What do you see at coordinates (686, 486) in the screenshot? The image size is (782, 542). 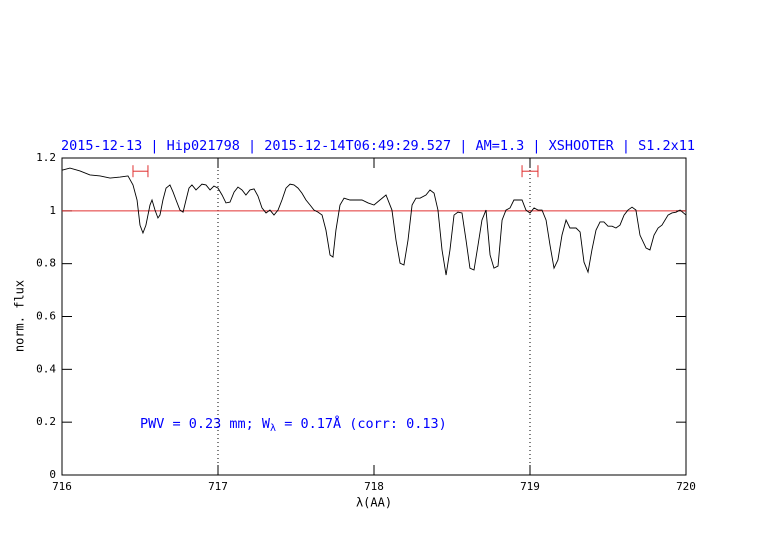 I see `x-tick-label: 720` at bounding box center [686, 486].